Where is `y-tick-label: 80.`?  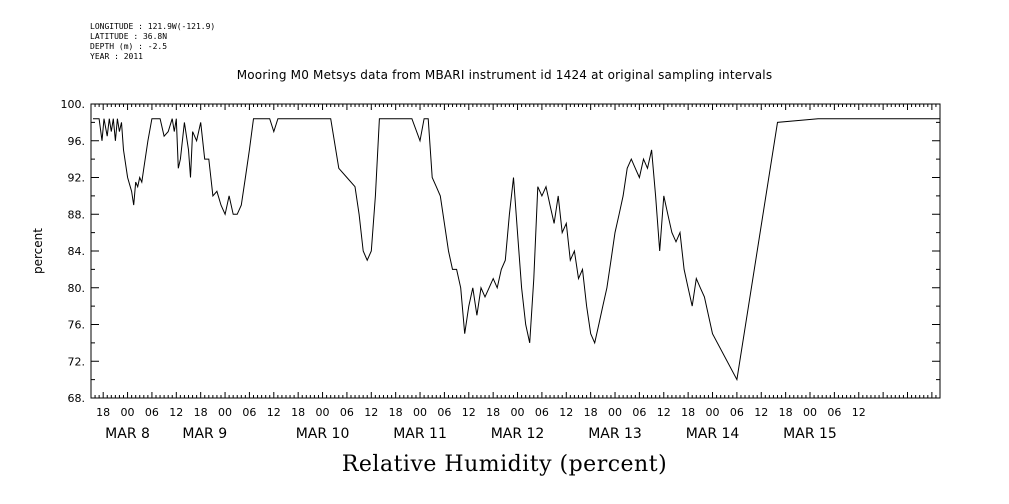 y-tick-label: 80. is located at coordinates (77, 288).